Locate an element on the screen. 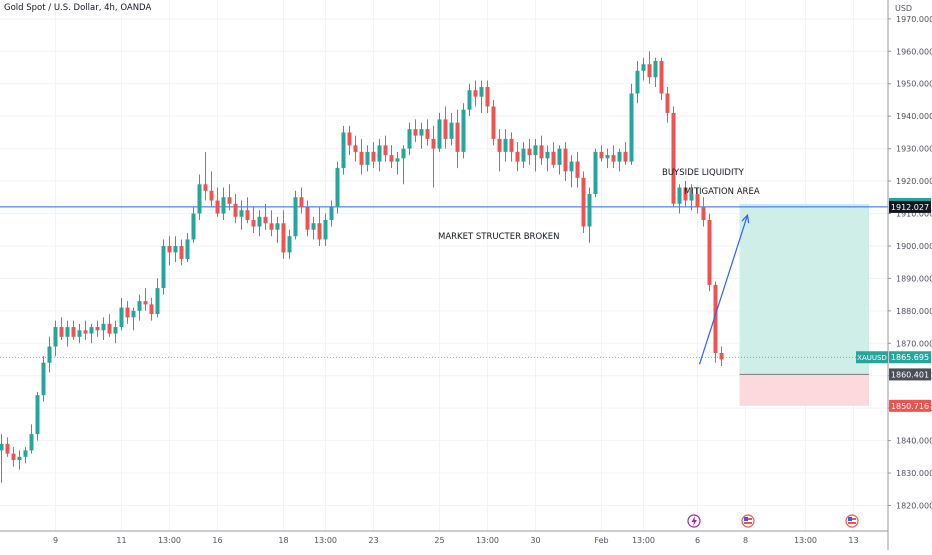  annotation-mitigation-area: MITIGATION AREA is located at coordinates (722, 192).